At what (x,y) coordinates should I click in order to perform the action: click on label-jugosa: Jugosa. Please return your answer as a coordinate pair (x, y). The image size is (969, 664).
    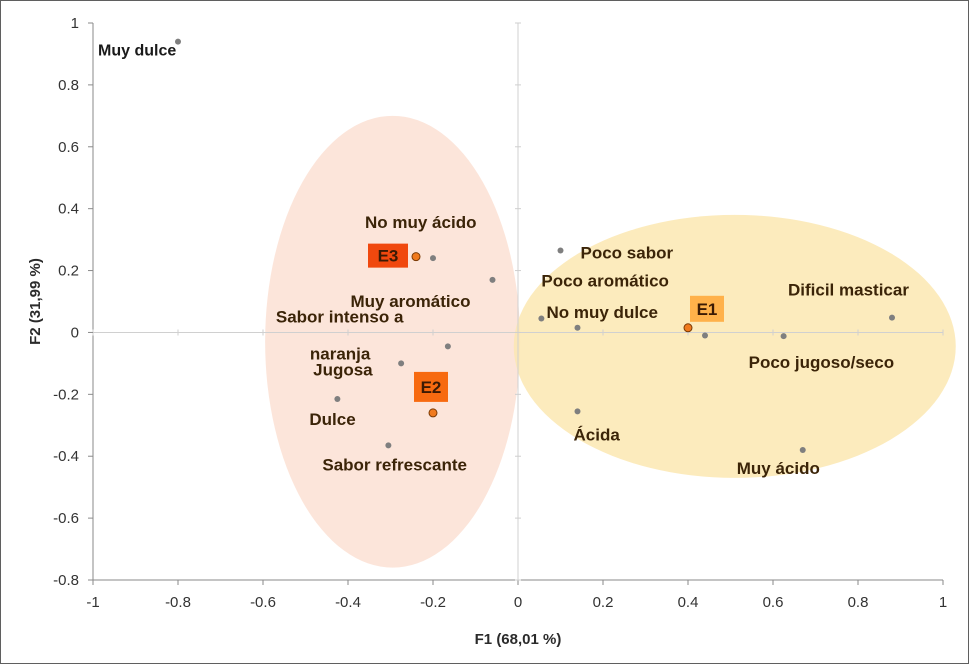
    Looking at the image, I should click on (343, 369).